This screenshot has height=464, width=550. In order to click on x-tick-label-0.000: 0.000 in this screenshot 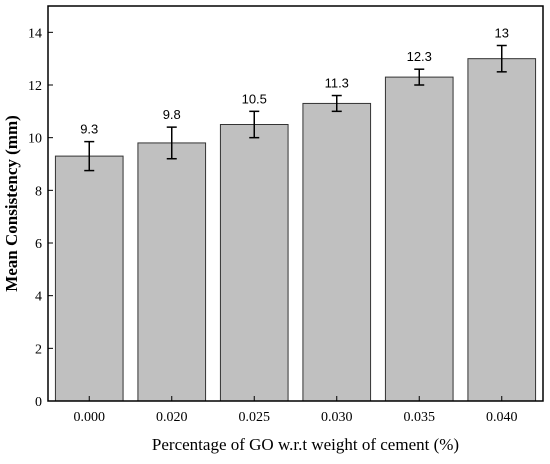, I will do `click(90, 417)`.